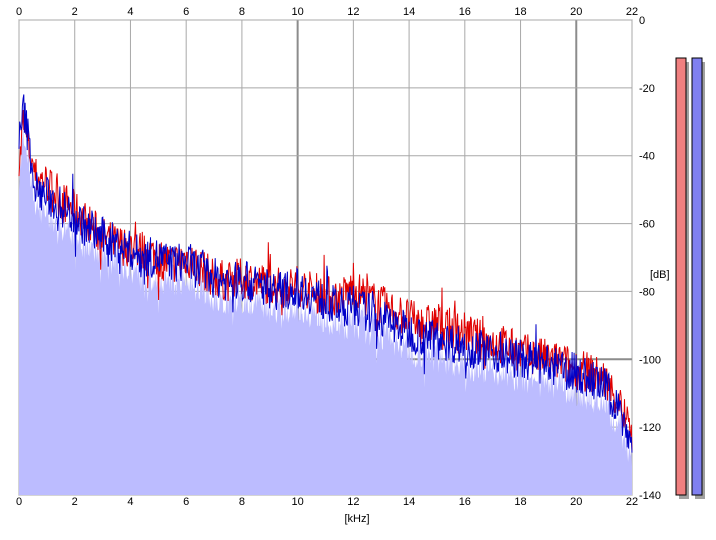 This screenshot has height=540, width=716. What do you see at coordinates (576, 12) in the screenshot?
I see `x-tick-label-top: 20` at bounding box center [576, 12].